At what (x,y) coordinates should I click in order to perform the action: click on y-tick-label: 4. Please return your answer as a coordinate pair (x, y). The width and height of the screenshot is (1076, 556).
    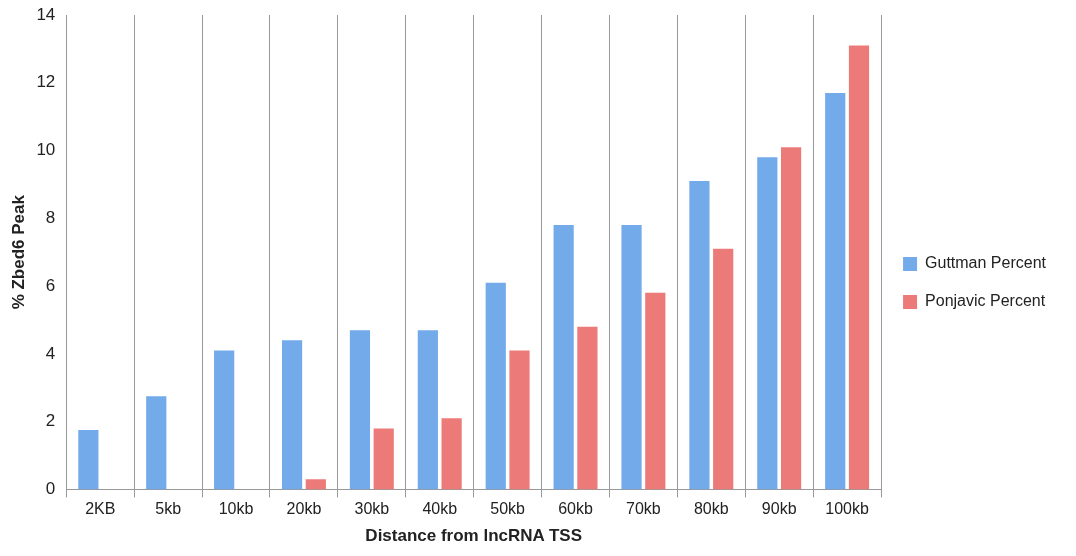
    Looking at the image, I should click on (50, 353).